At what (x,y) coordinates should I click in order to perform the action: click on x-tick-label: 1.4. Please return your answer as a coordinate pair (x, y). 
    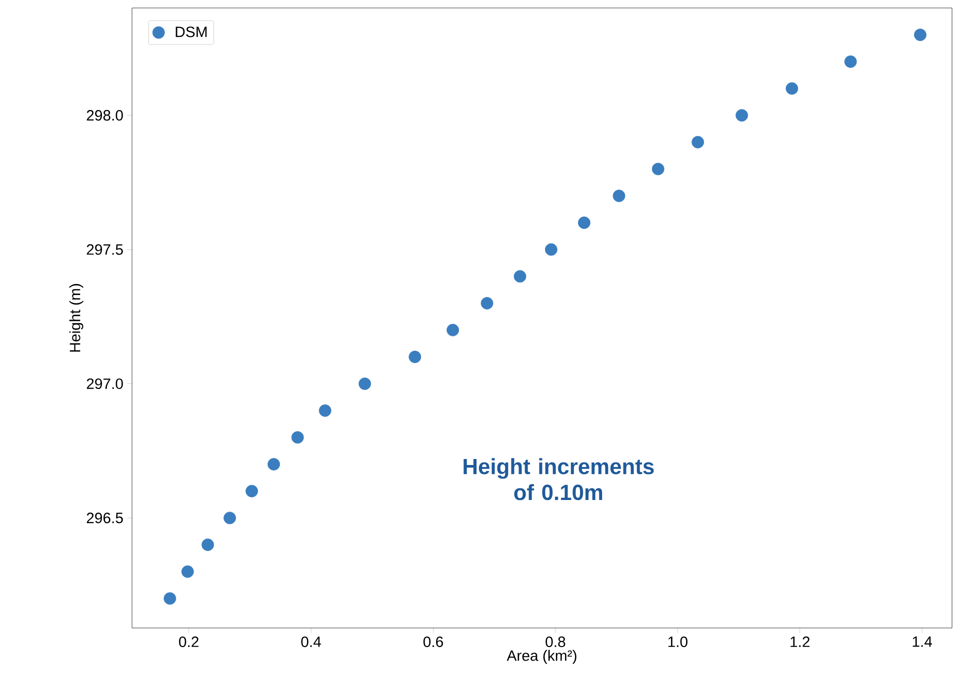
    Looking at the image, I should click on (922, 641).